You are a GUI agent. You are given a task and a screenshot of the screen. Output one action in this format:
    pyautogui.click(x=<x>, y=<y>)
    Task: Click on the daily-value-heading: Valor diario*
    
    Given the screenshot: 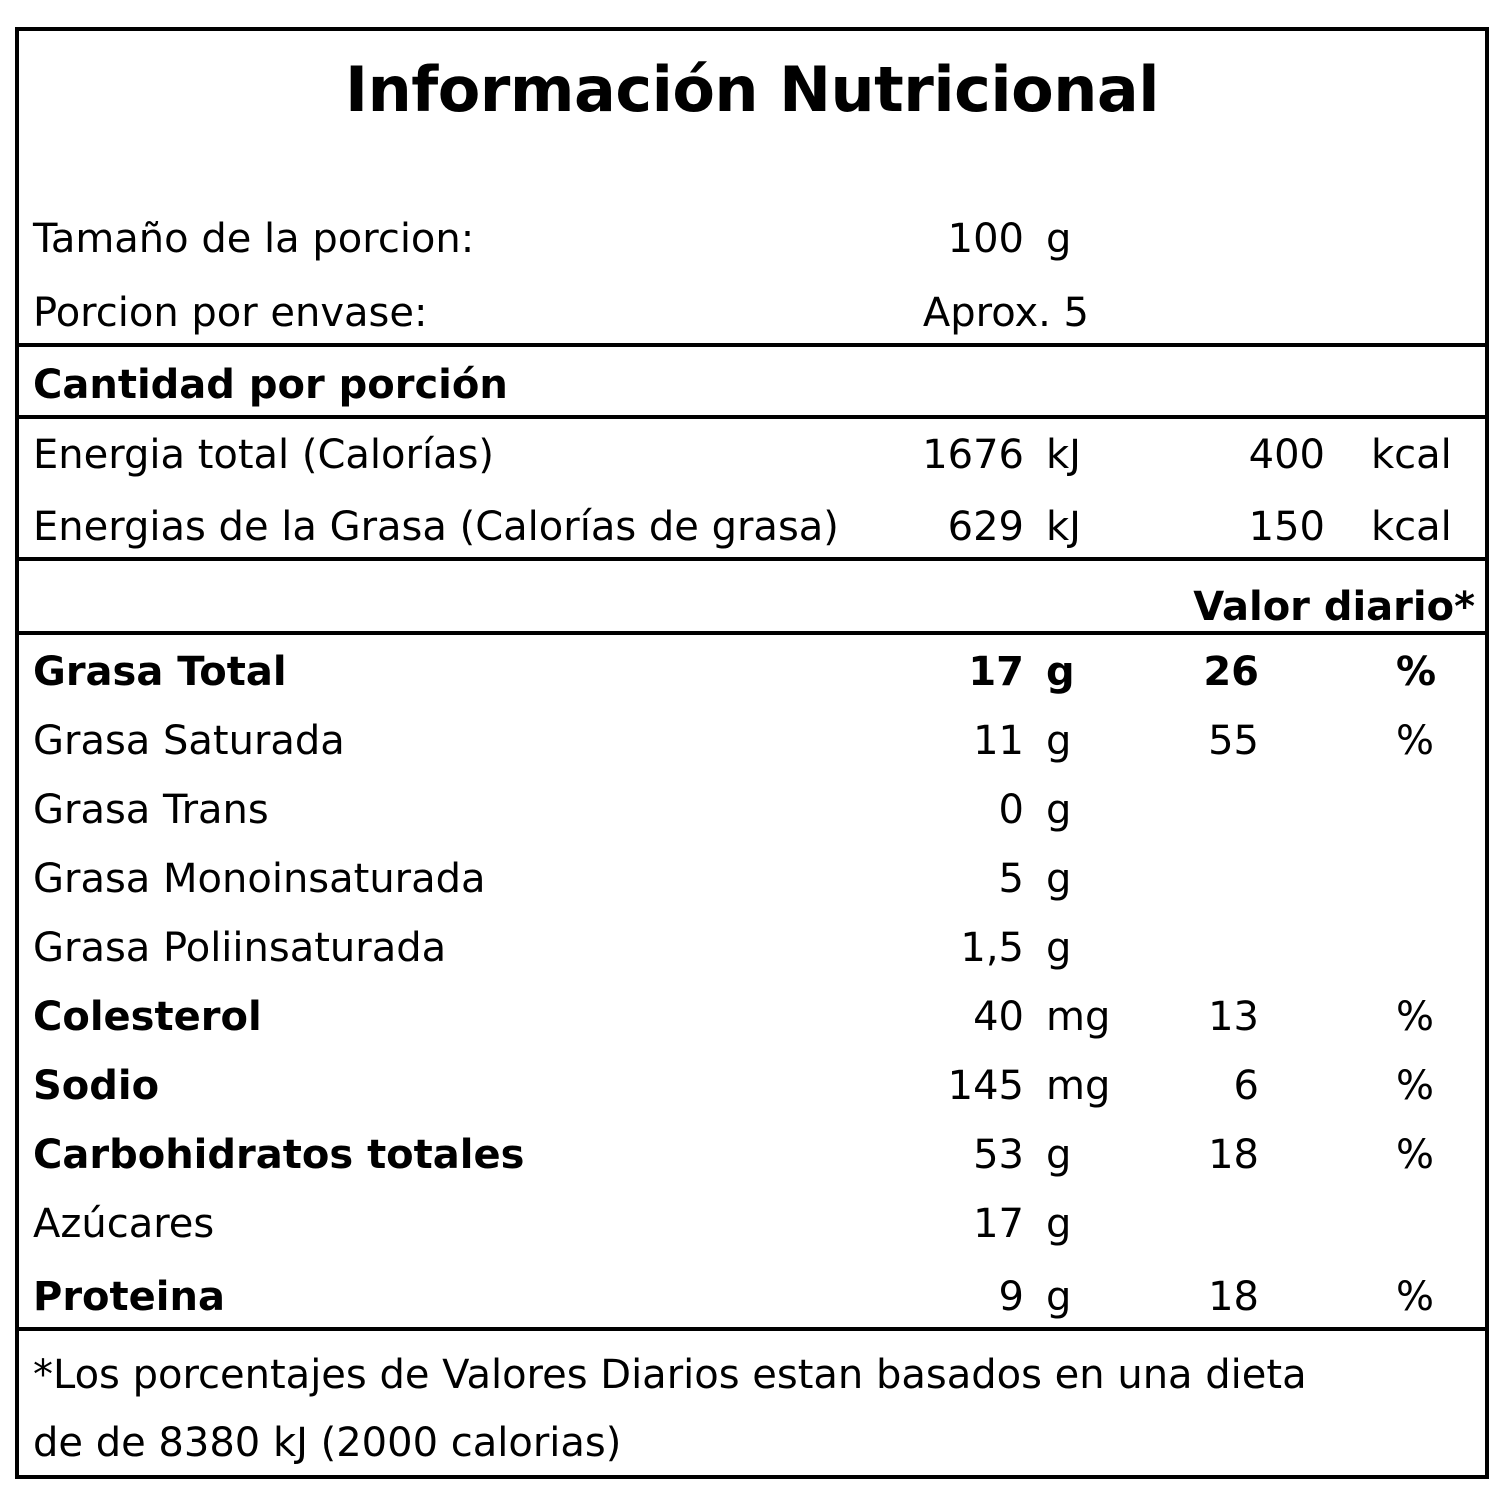 What is the action you would take?
    pyautogui.click(x=1334, y=607)
    